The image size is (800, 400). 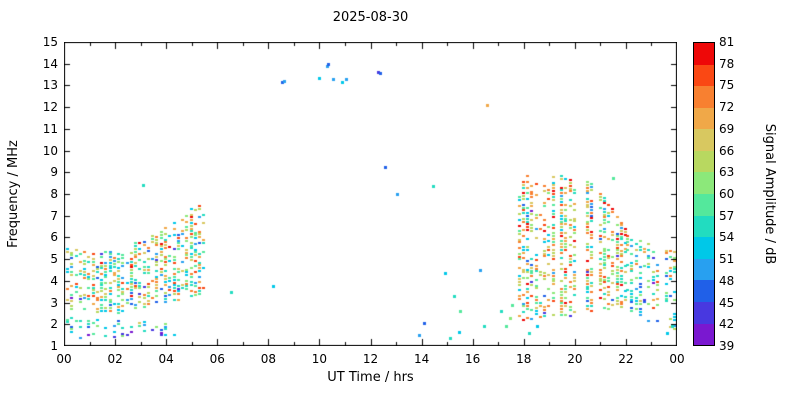 What do you see at coordinates (727, 280) in the screenshot?
I see `colorbar-tick-label: 48` at bounding box center [727, 280].